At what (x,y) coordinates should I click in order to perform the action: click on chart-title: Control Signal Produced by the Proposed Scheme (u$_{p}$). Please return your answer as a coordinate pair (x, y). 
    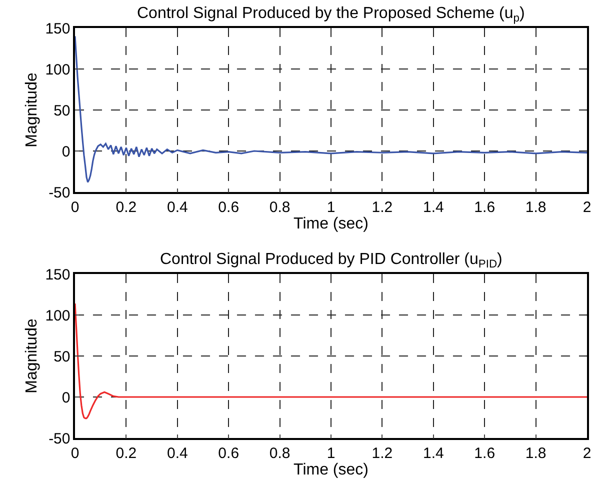
    Looking at the image, I should click on (331, 14).